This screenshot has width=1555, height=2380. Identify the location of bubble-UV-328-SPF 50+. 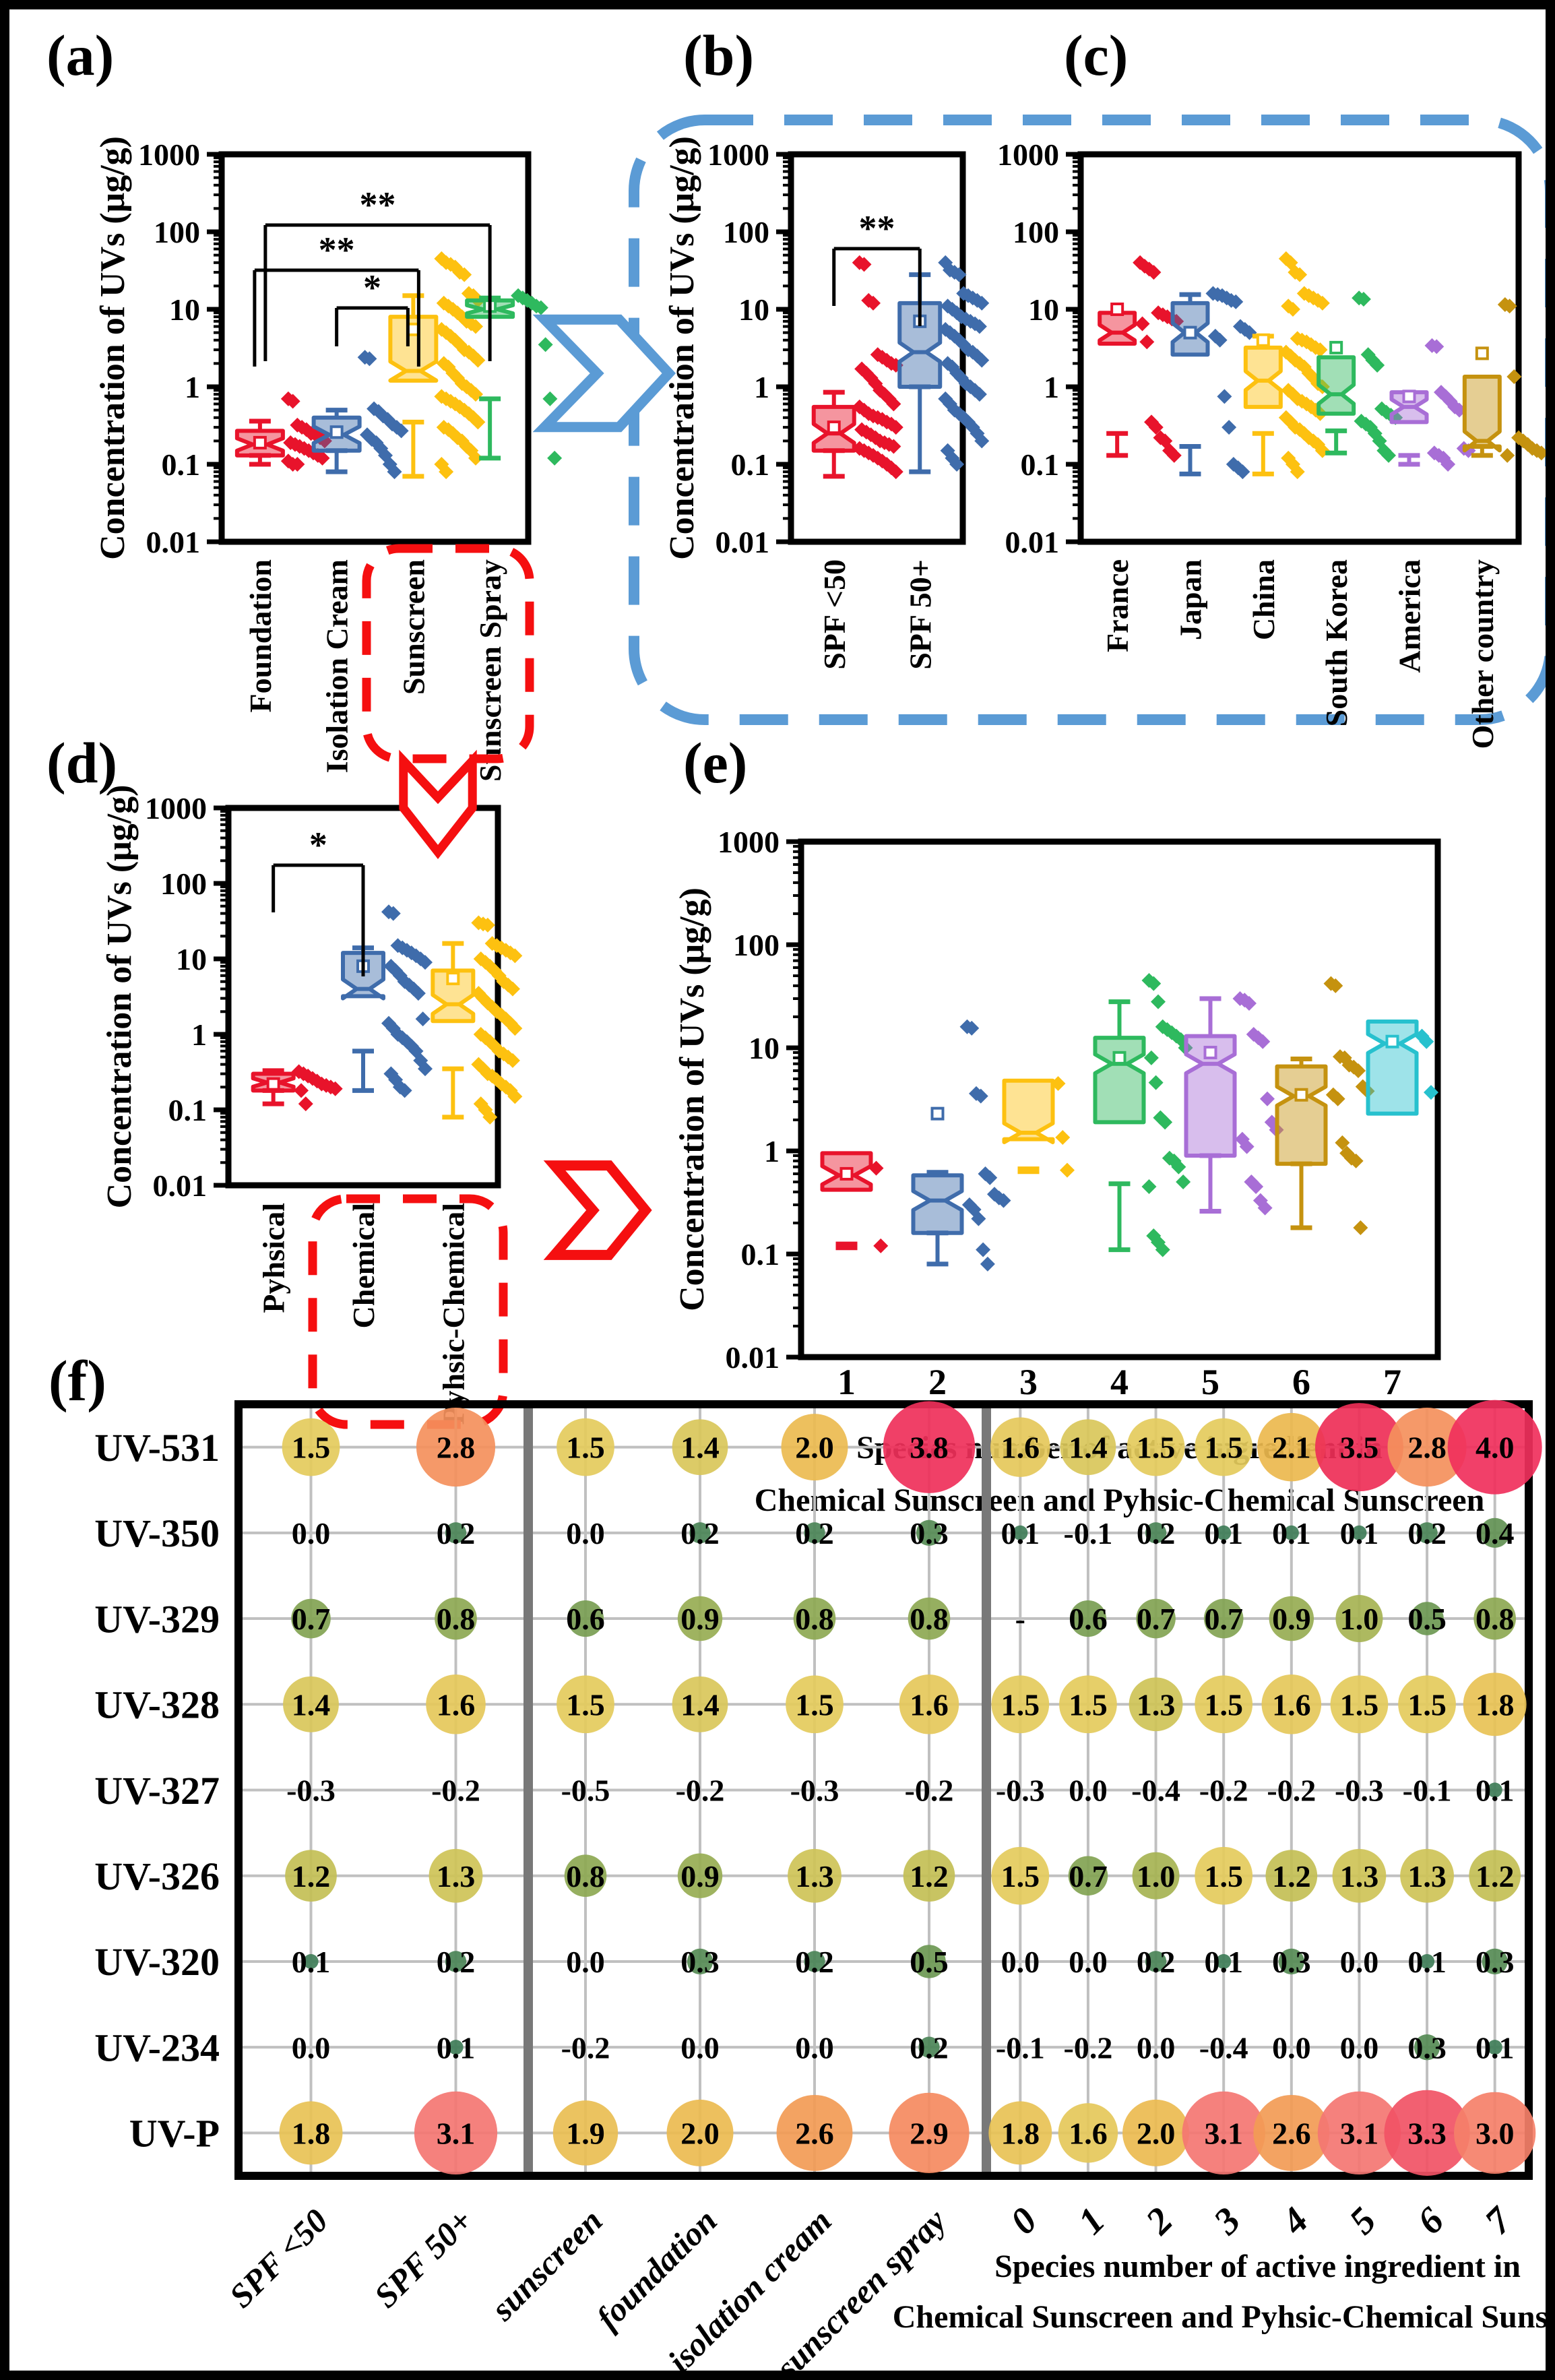
(456, 1704).